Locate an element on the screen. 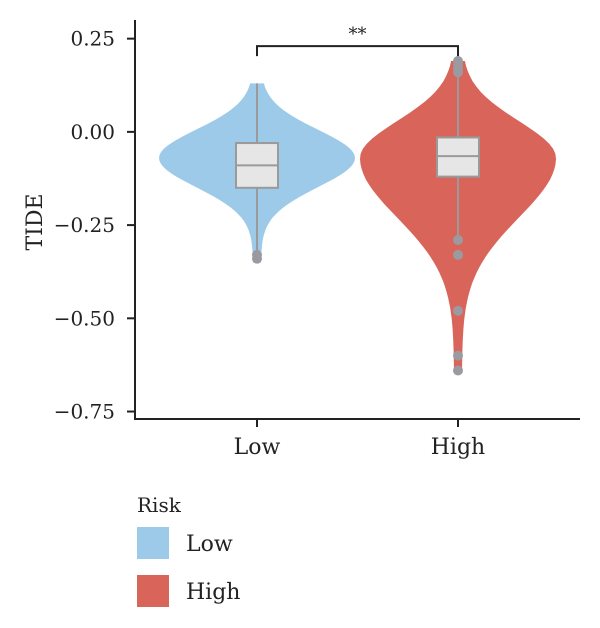 This screenshot has height=628, width=600. significance-bracket: ** is located at coordinates (357, 40).